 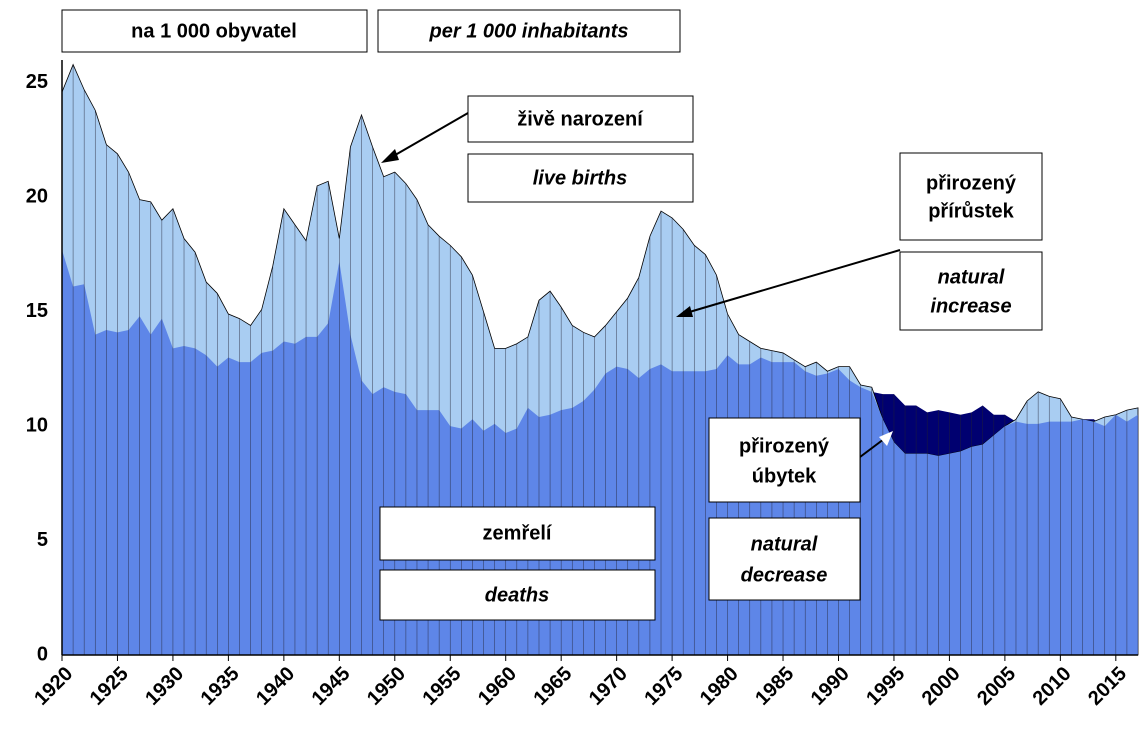 What do you see at coordinates (552, 686) in the screenshot?
I see `x-tick-label: 1965` at bounding box center [552, 686].